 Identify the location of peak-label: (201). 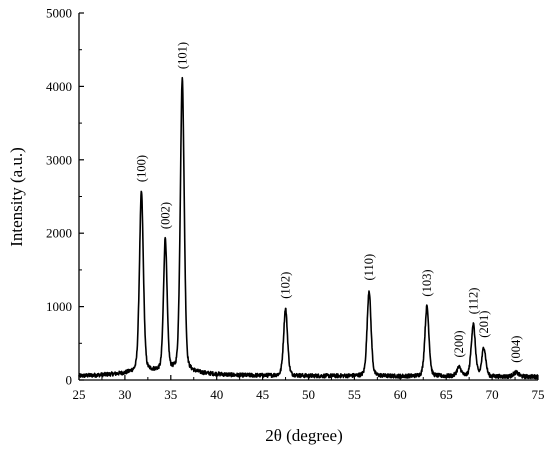
(484, 324).